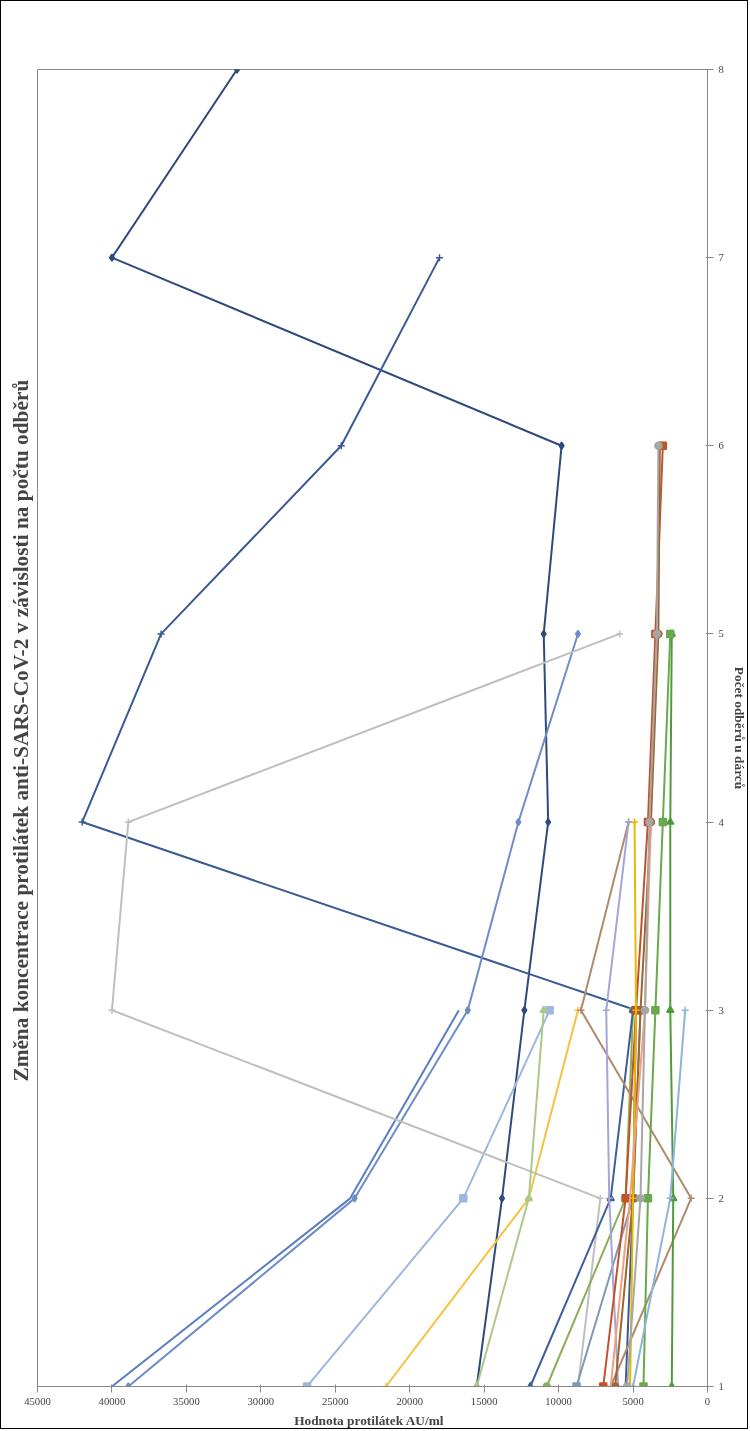 The height and width of the screenshot is (1431, 750). Describe the element at coordinates (721, 1386) in the screenshot. I see `y-tick-label: 1` at that location.